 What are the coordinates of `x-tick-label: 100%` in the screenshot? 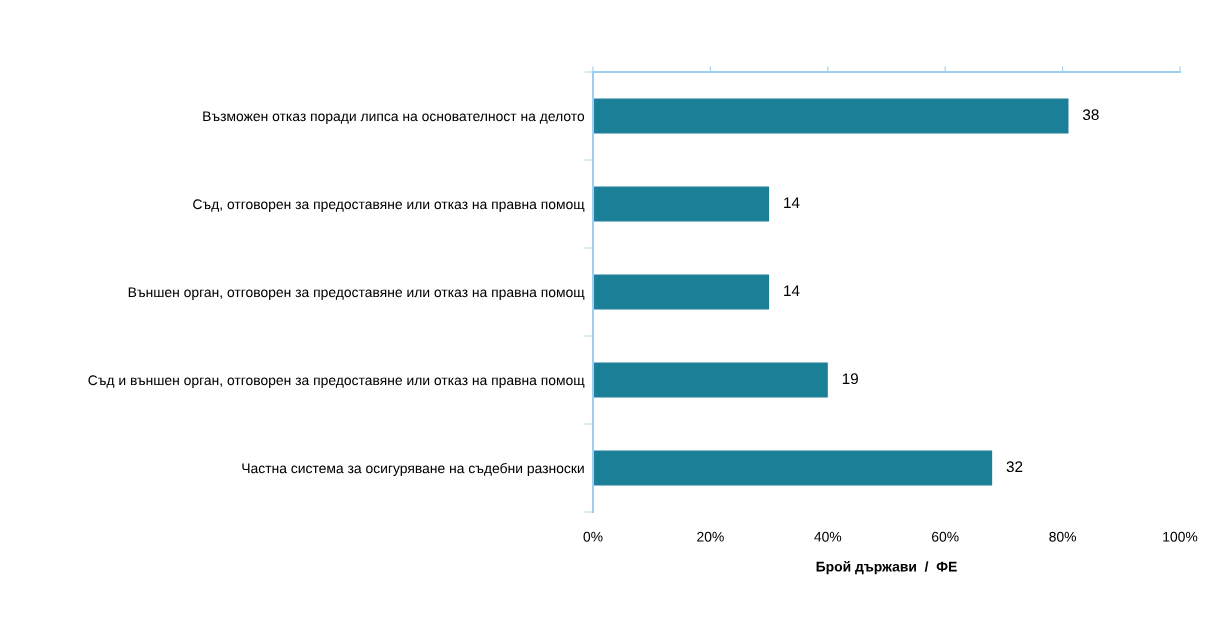 It's located at (1180, 536).